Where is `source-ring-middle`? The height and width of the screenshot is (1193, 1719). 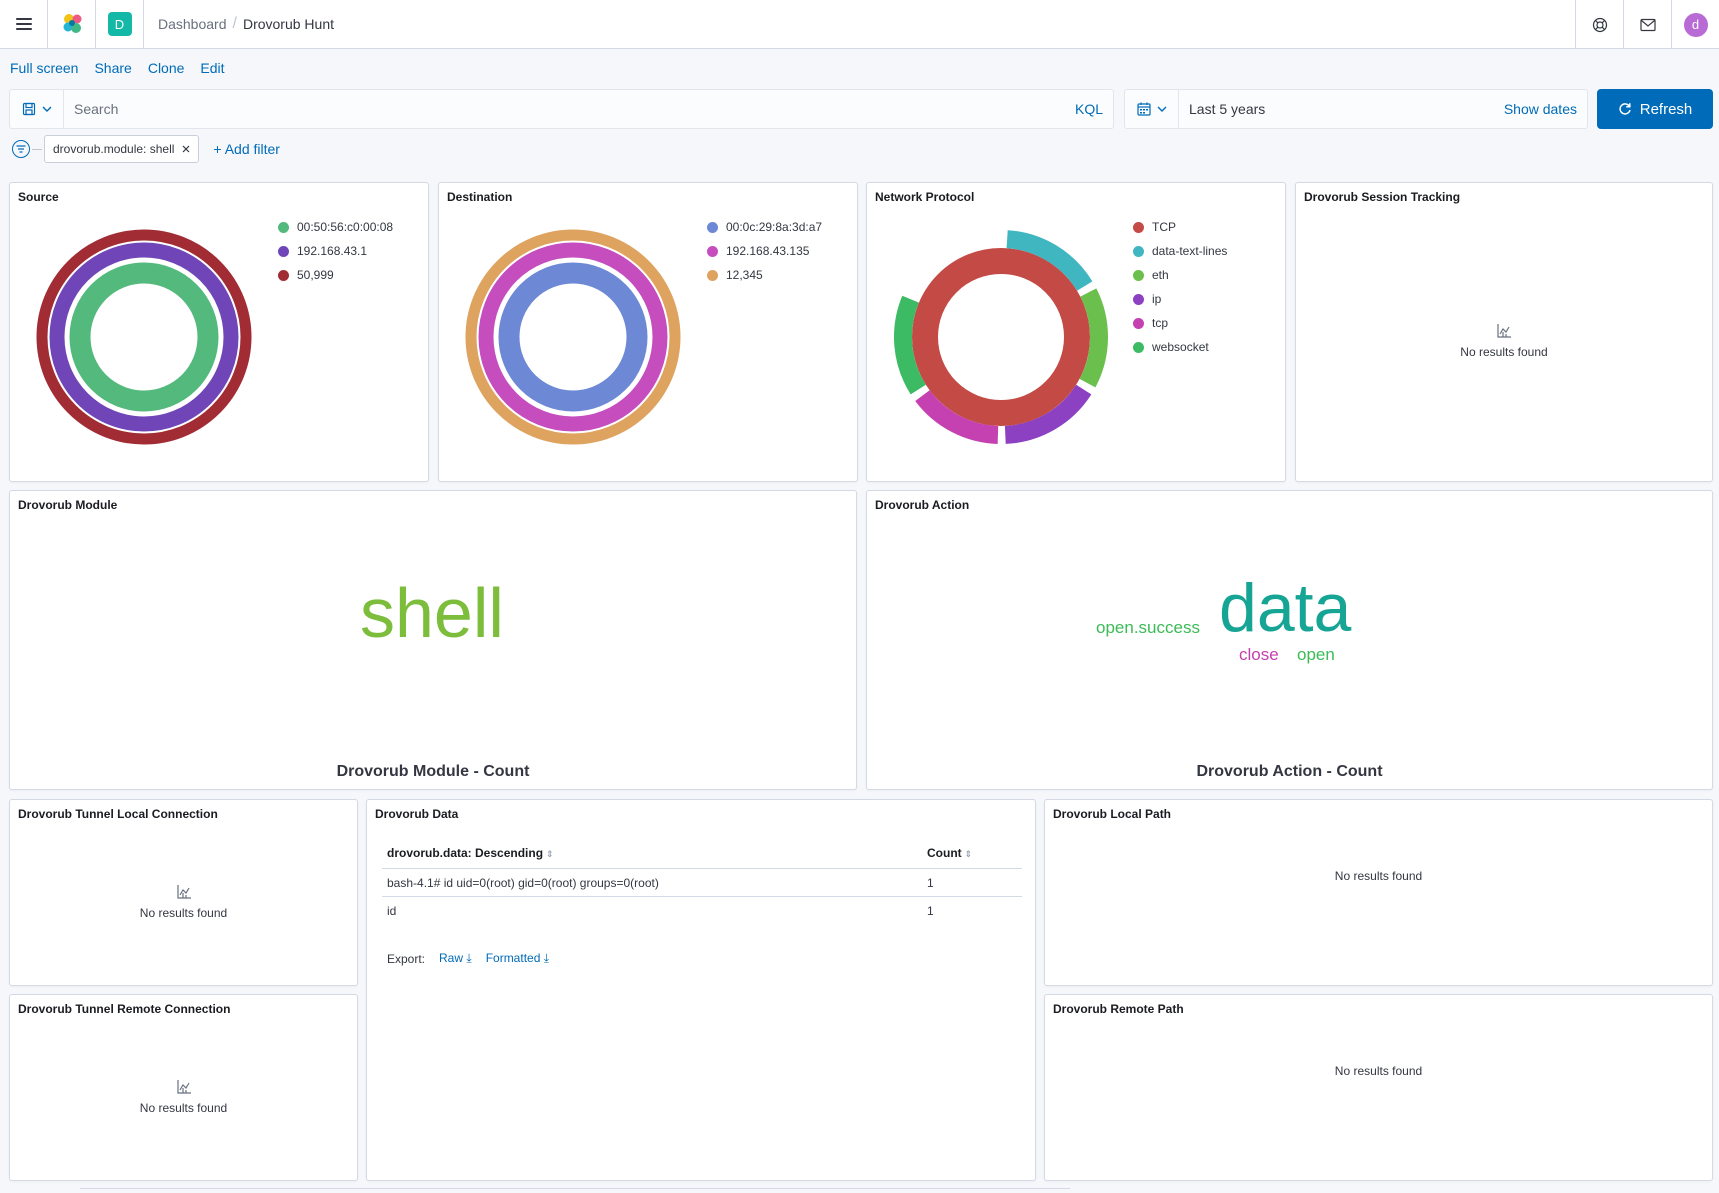
source-ring-middle is located at coordinates (144, 337).